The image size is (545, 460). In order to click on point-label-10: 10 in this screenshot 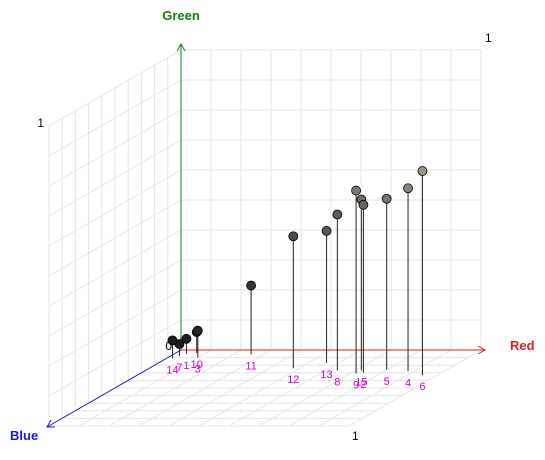, I will do `click(197, 365)`.